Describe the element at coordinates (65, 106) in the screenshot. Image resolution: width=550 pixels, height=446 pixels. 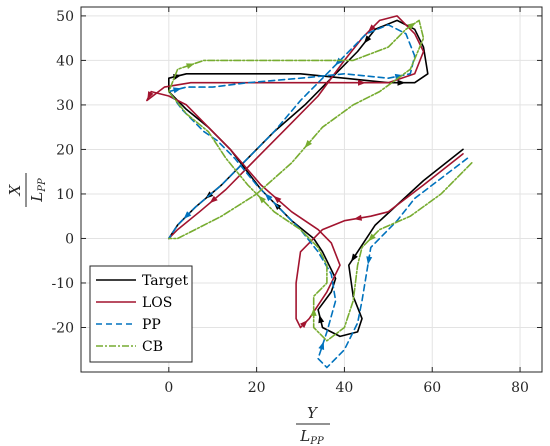
I see `y-tick-label: 30` at that location.